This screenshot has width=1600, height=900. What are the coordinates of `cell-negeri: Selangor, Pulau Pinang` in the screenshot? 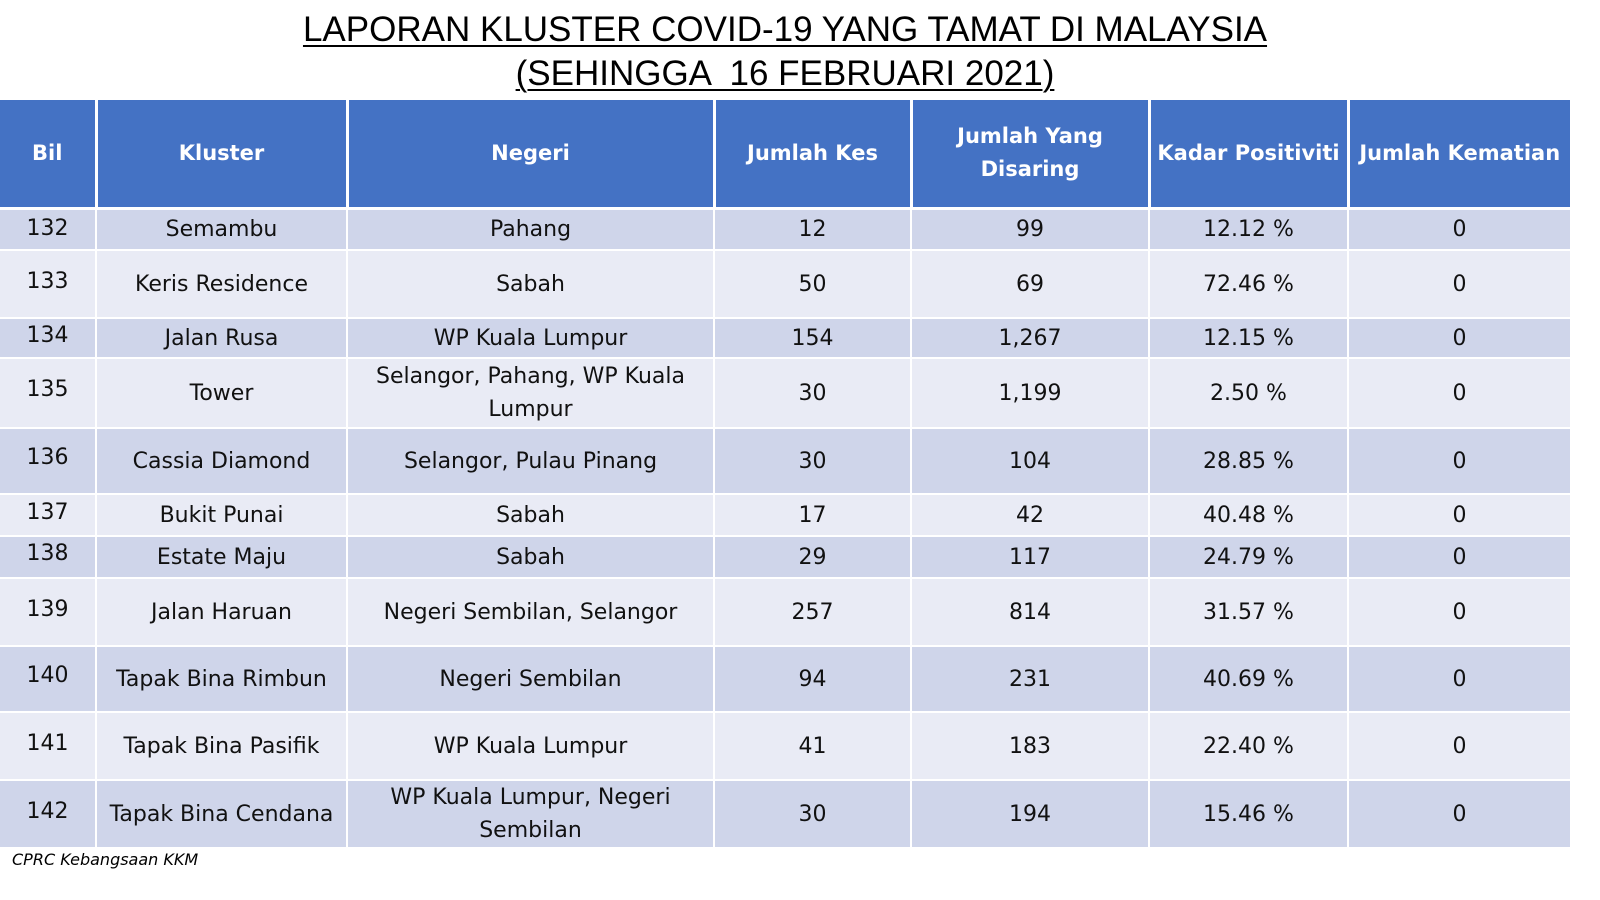 It's located at (531, 461).